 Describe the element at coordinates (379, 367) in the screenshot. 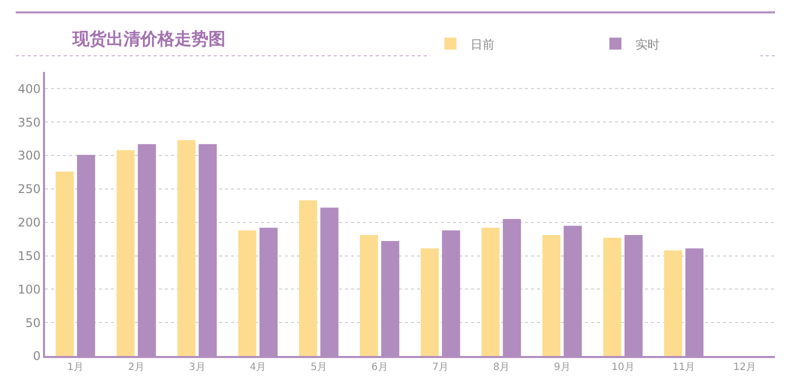

I see `x-tick-label: 6月` at that location.